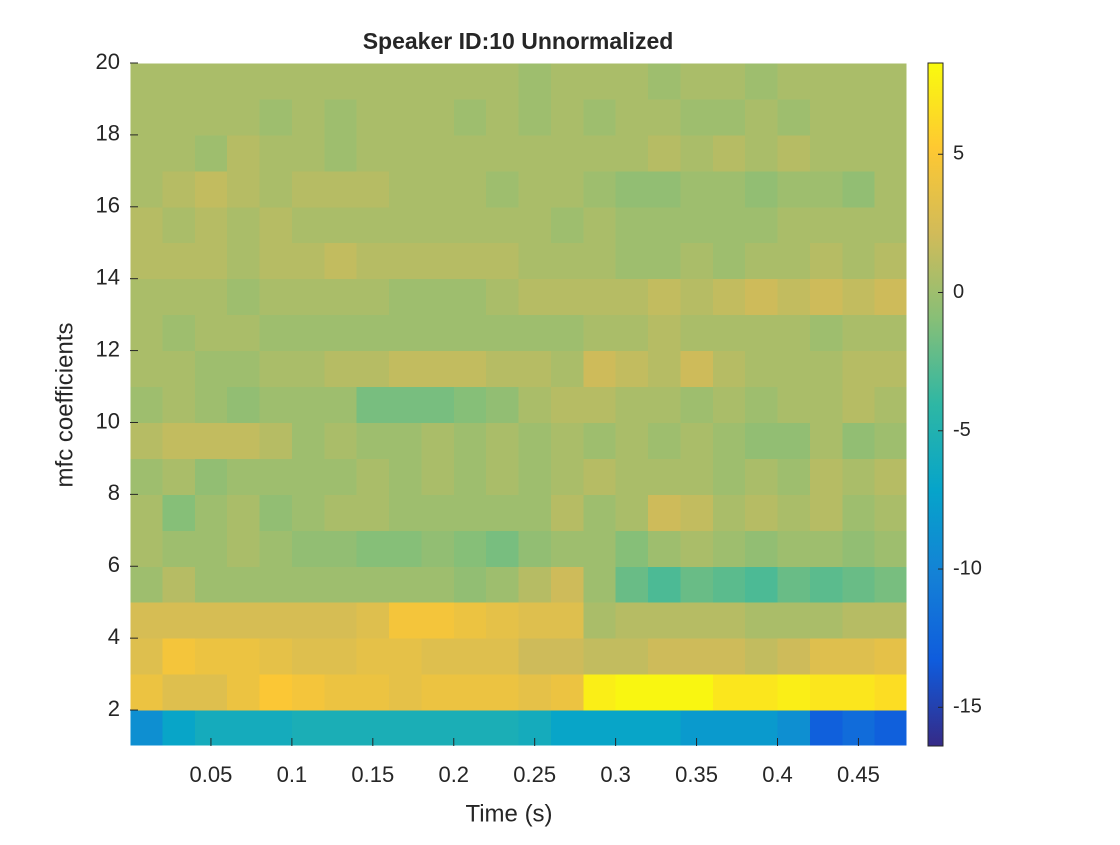  What do you see at coordinates (211, 774) in the screenshot?
I see `x-tick-label: 0.05` at bounding box center [211, 774].